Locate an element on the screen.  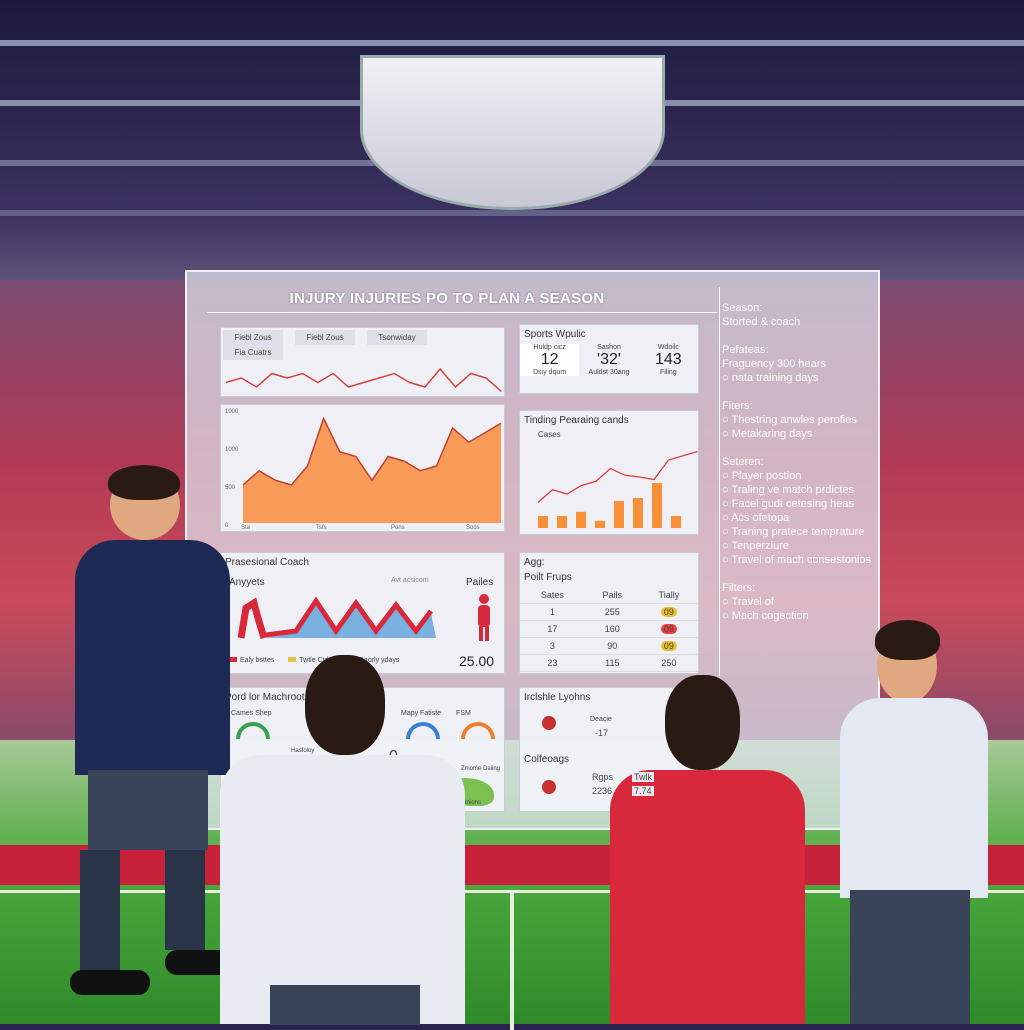
table-row: 23 115 250 is located at coordinates (609, 663).